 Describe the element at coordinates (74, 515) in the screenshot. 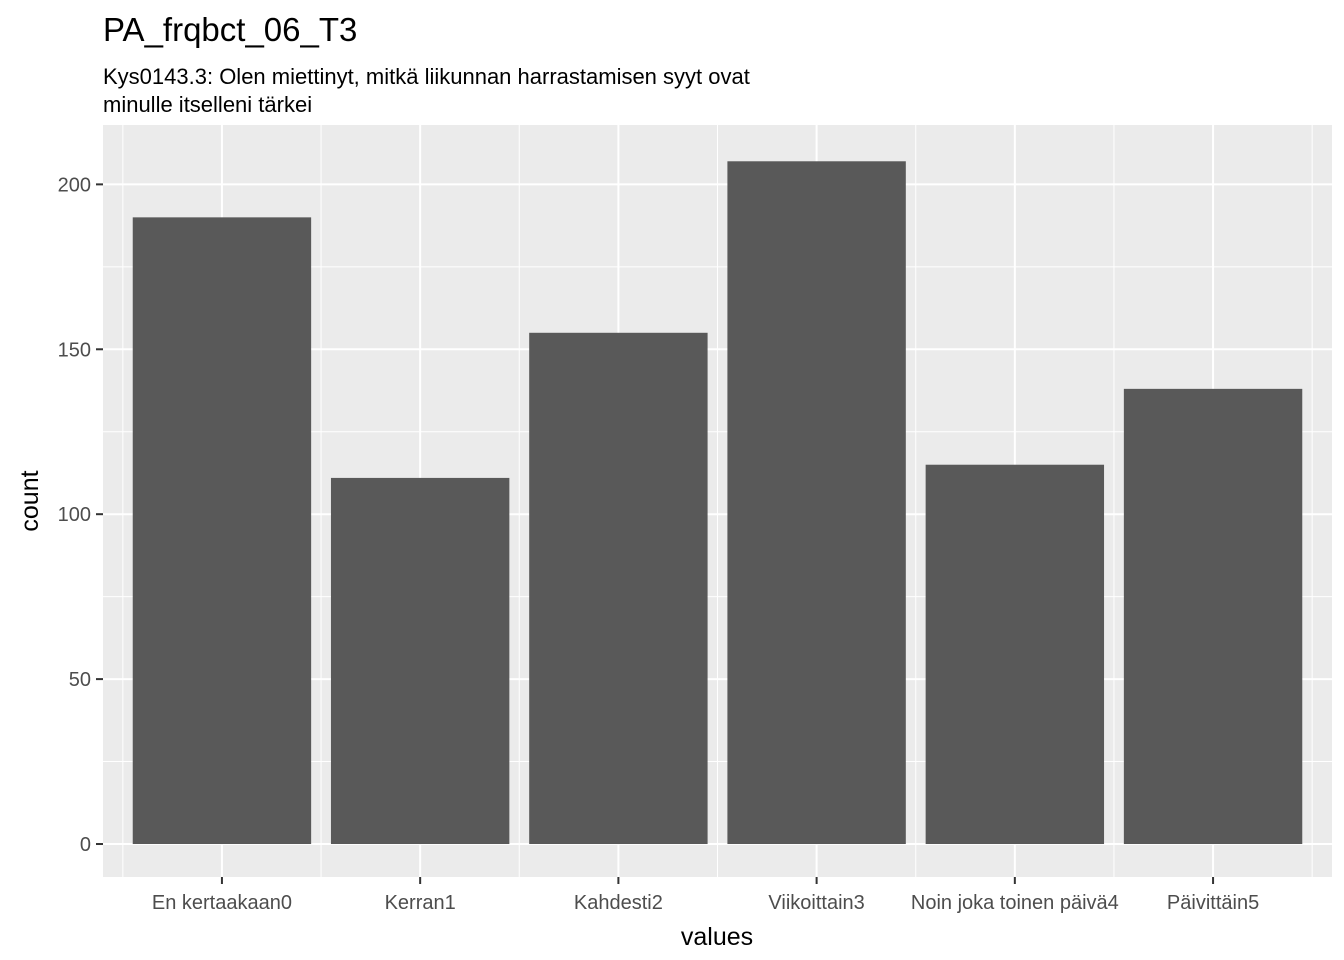

I see `y-tick-label: 100` at that location.